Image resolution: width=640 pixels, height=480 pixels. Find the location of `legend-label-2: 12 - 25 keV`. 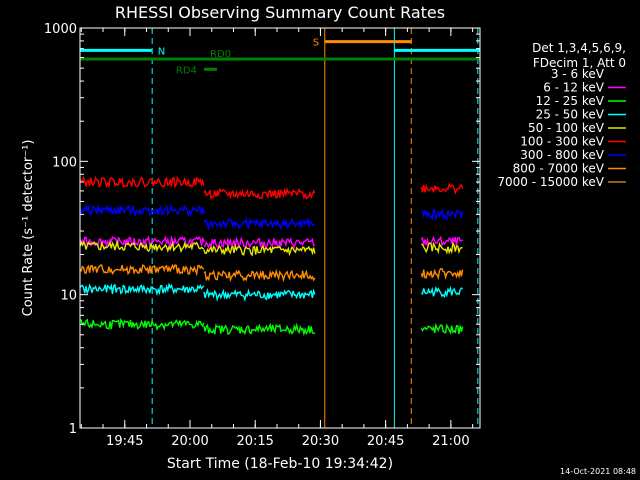

legend-label-2: 12 - 25 keV is located at coordinates (570, 101).